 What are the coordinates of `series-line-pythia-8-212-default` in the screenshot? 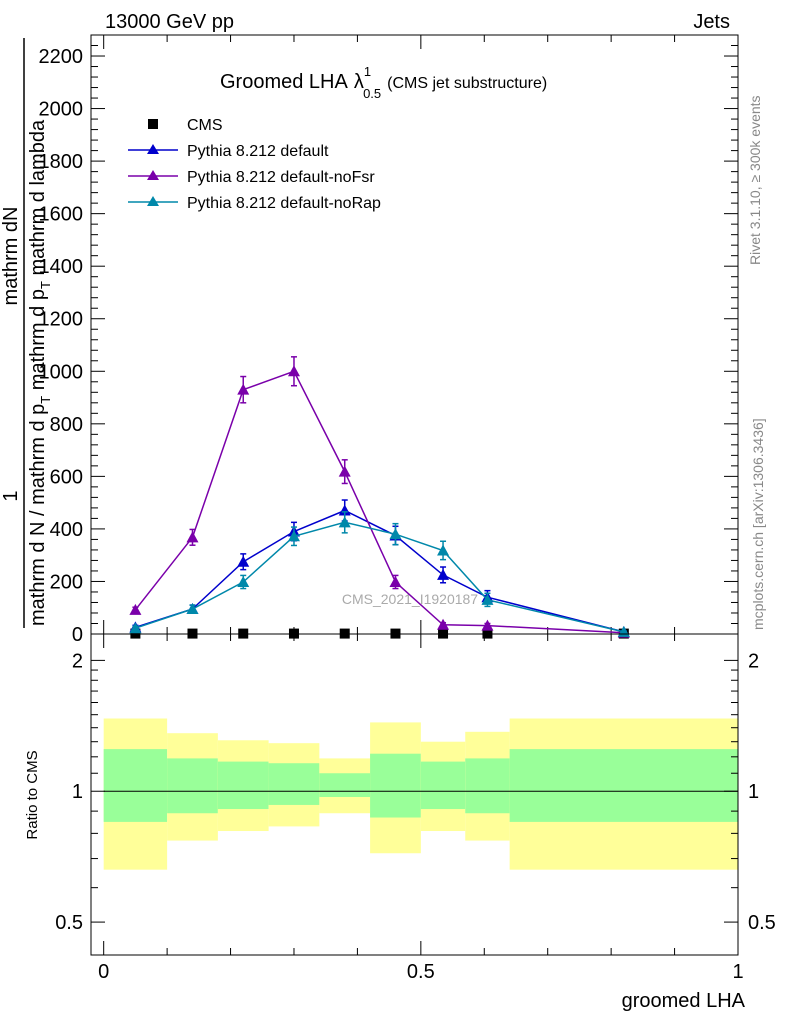 It's located at (379, 571).